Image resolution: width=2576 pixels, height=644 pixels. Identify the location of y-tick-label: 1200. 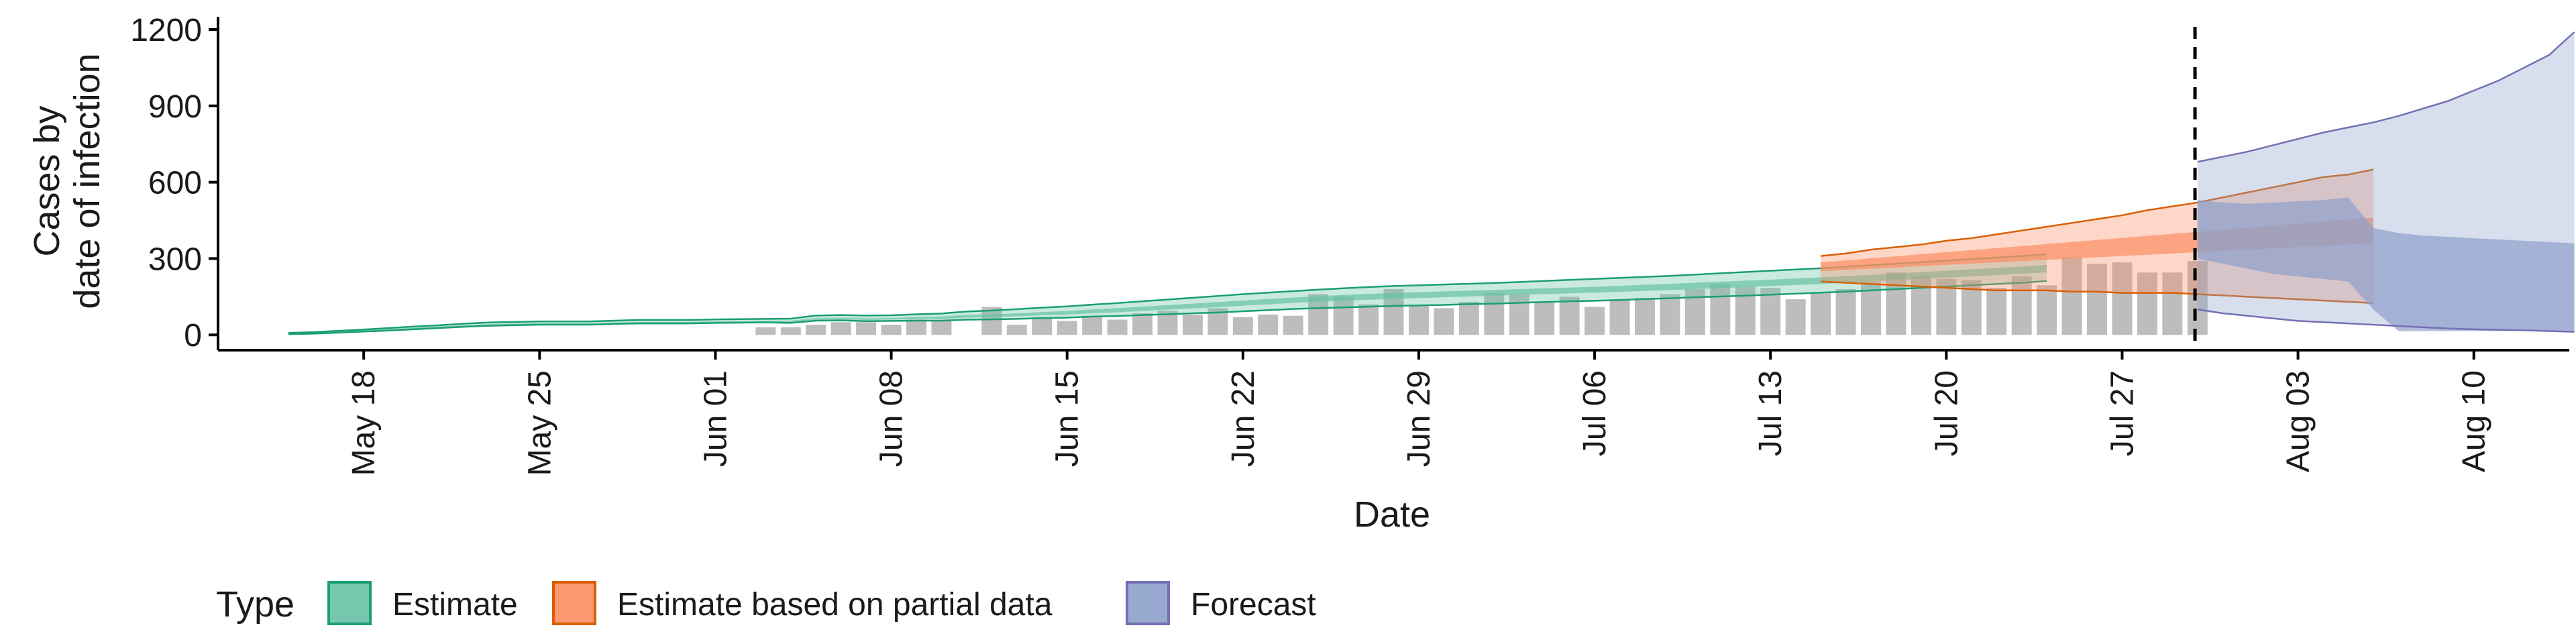
(166, 30).